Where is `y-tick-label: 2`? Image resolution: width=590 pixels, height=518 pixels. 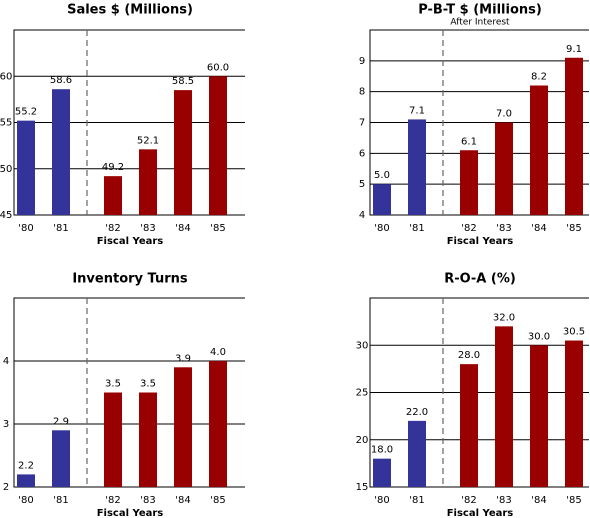 y-tick-label: 2 is located at coordinates (6, 487).